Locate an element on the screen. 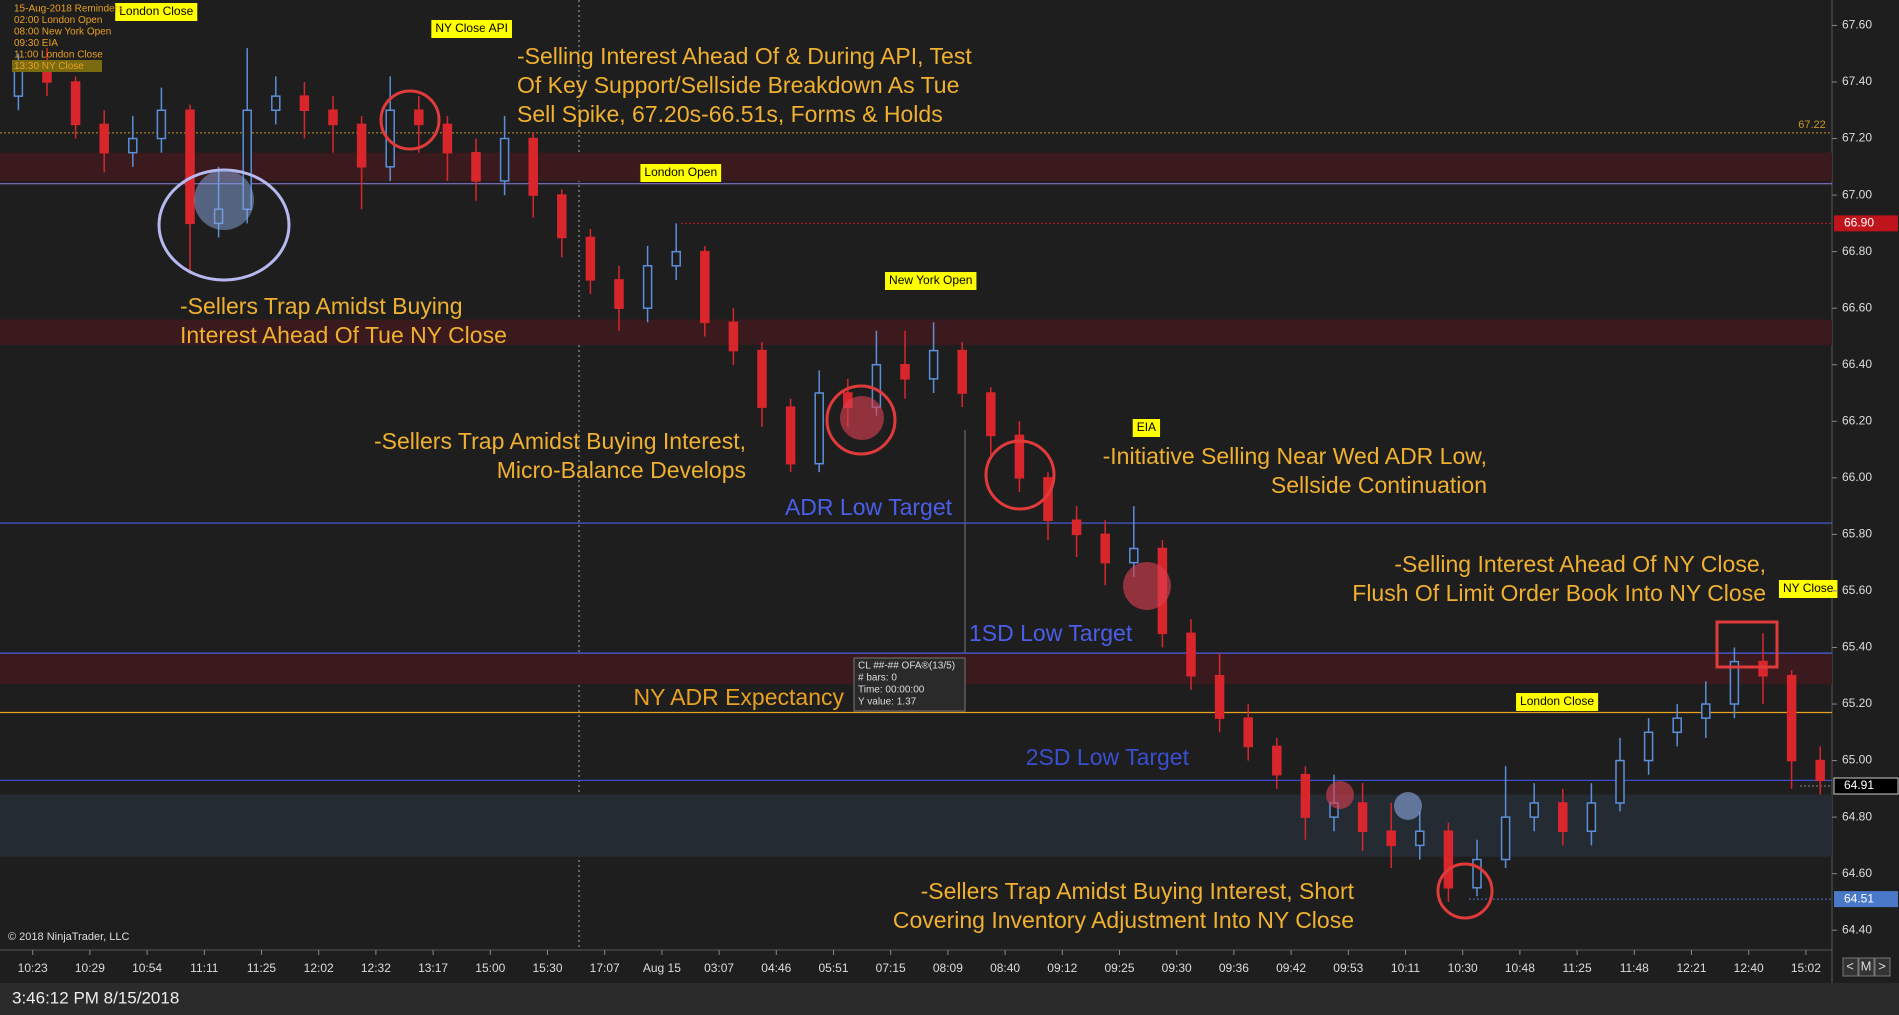 This screenshot has width=1899, height=1015. x-tick-label: 08:40 is located at coordinates (1005, 968).